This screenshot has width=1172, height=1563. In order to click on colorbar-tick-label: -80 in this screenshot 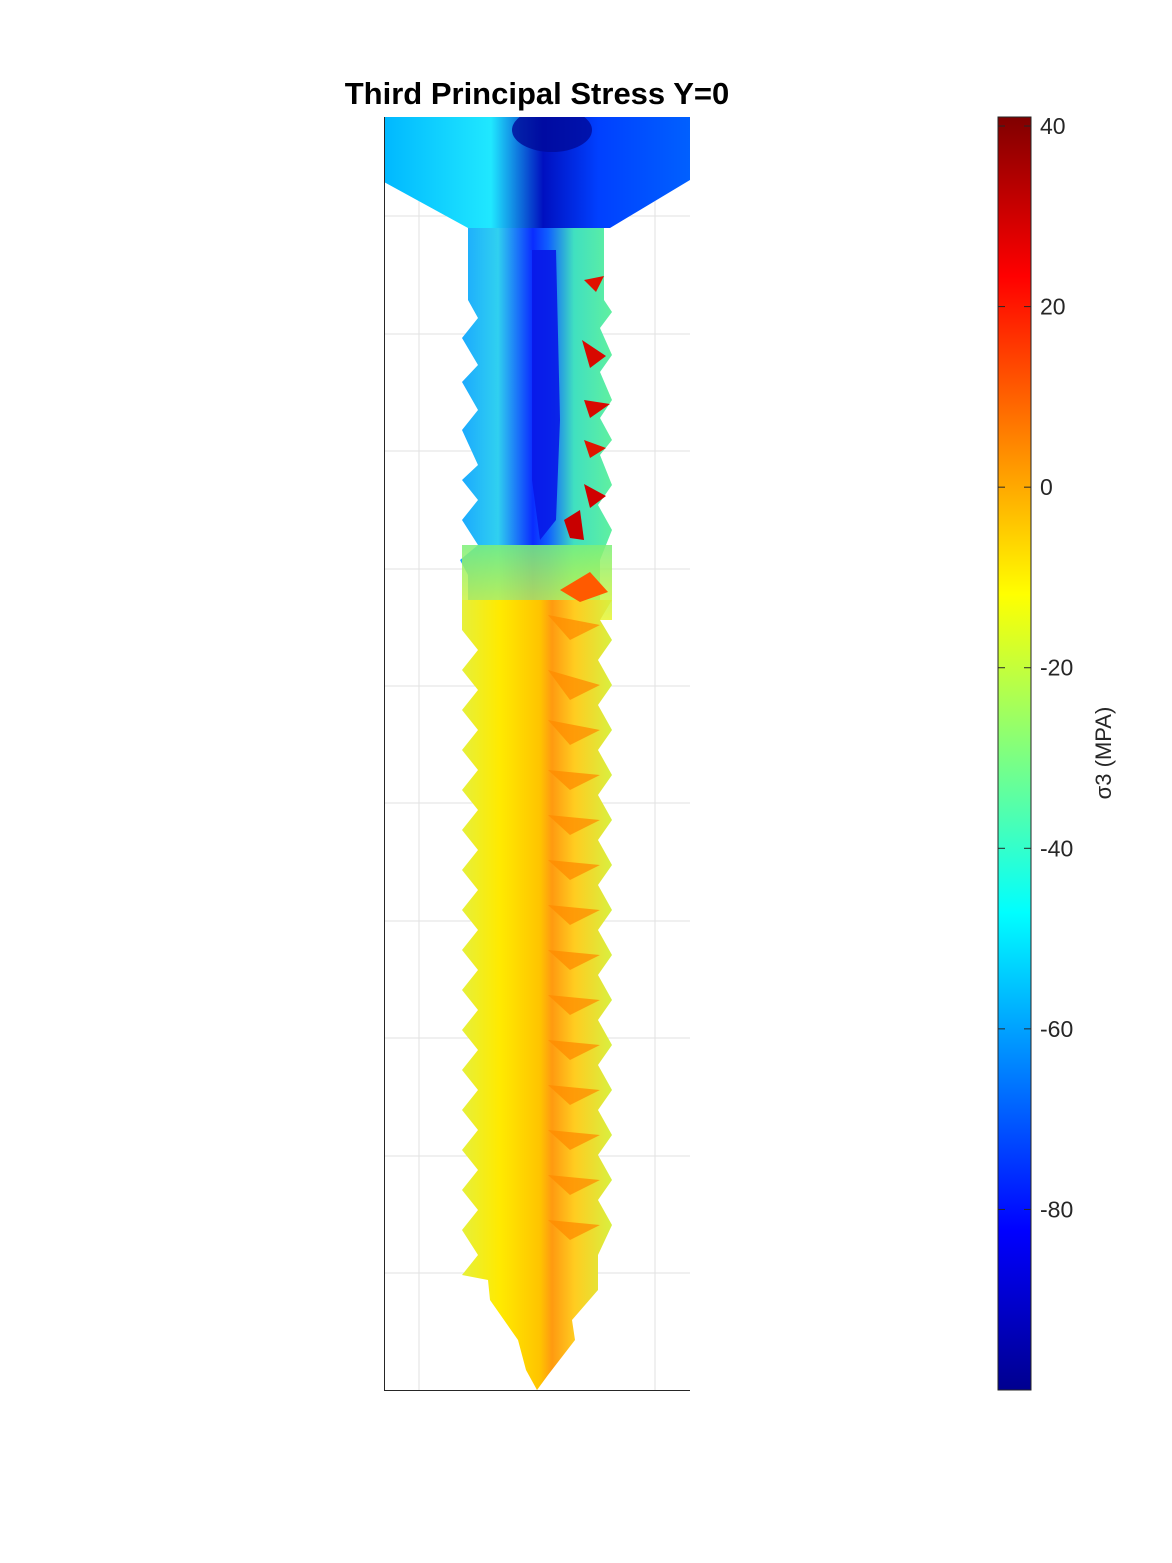, I will do `click(1056, 1209)`.